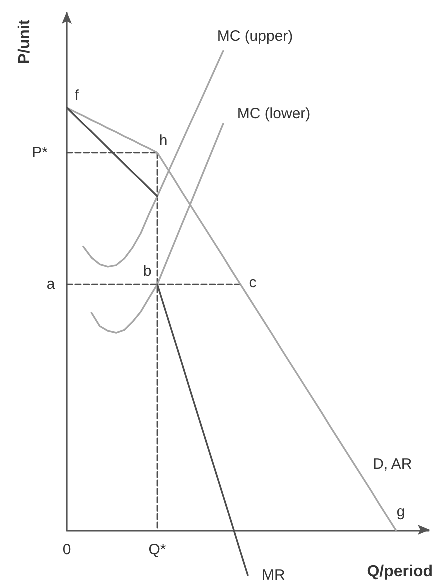  What do you see at coordinates (274, 114) in the screenshot?
I see `series-label: MC (lower)` at bounding box center [274, 114].